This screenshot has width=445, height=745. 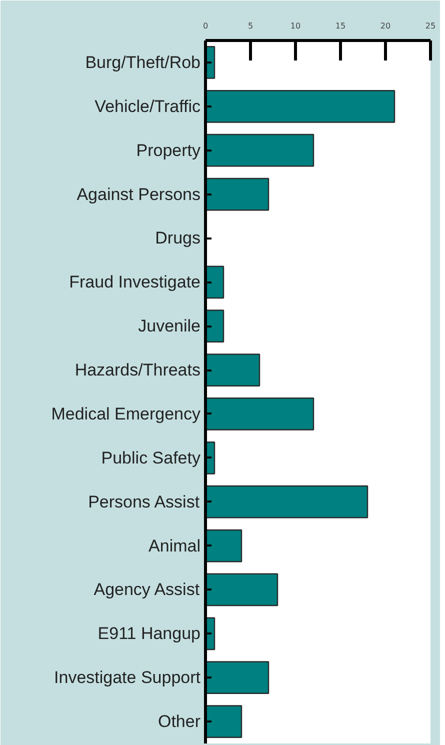 What do you see at coordinates (168, 150) in the screenshot?
I see `y-tick-label: Property` at bounding box center [168, 150].